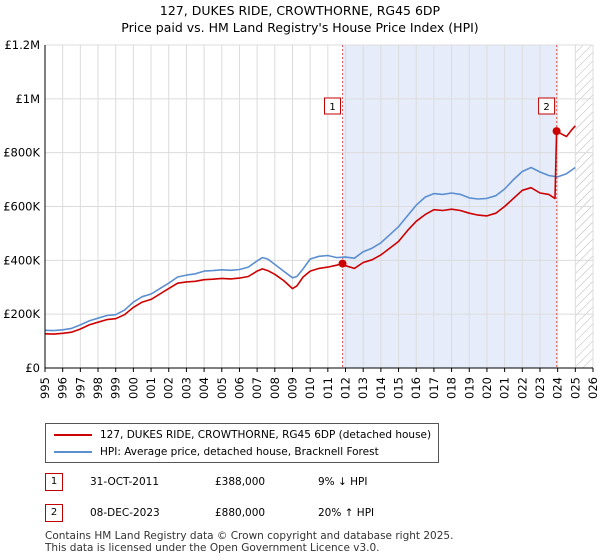 This screenshot has height=560, width=600. Describe the element at coordinates (240, 513) in the screenshot. I see `transaction-price: £880,000` at that location.